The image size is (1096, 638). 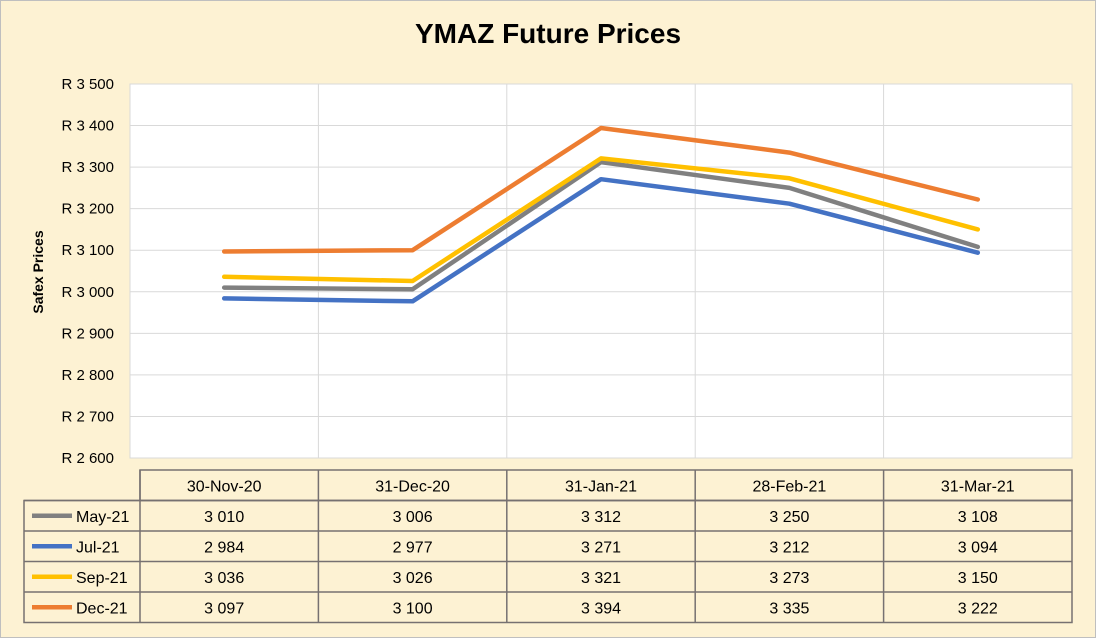 I want to click on data-label: 3 094, so click(x=978, y=547).